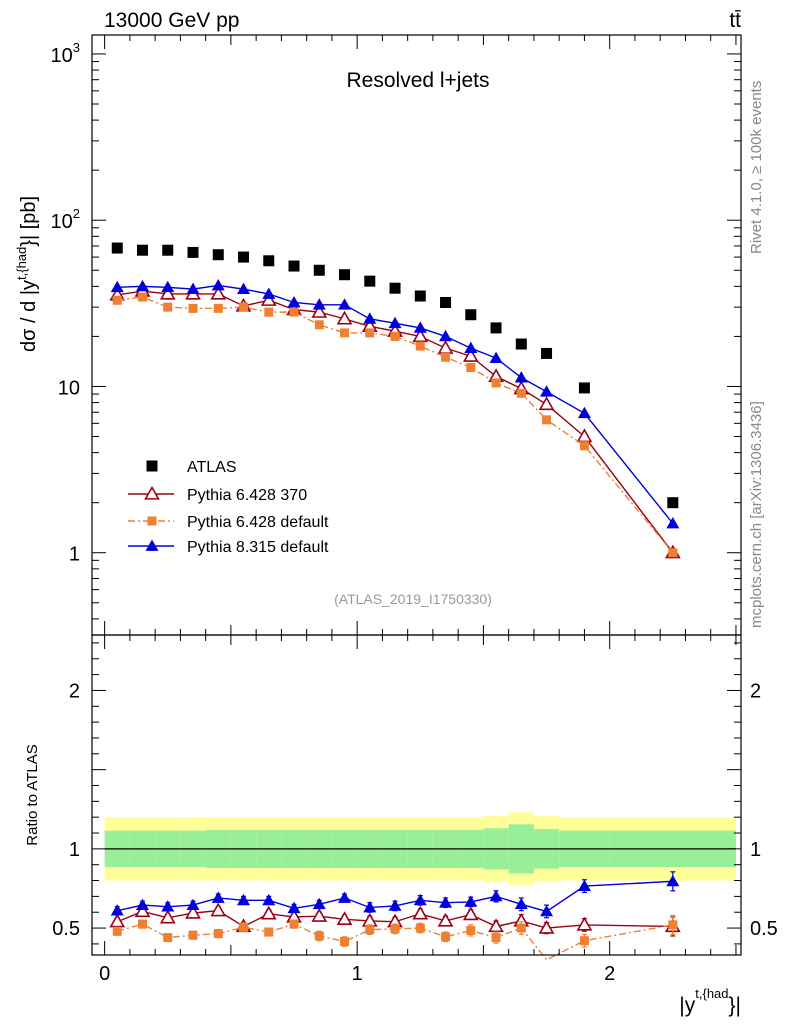  What do you see at coordinates (755, 691) in the screenshot?
I see `ratio-y-tick-label-right: 2` at bounding box center [755, 691].